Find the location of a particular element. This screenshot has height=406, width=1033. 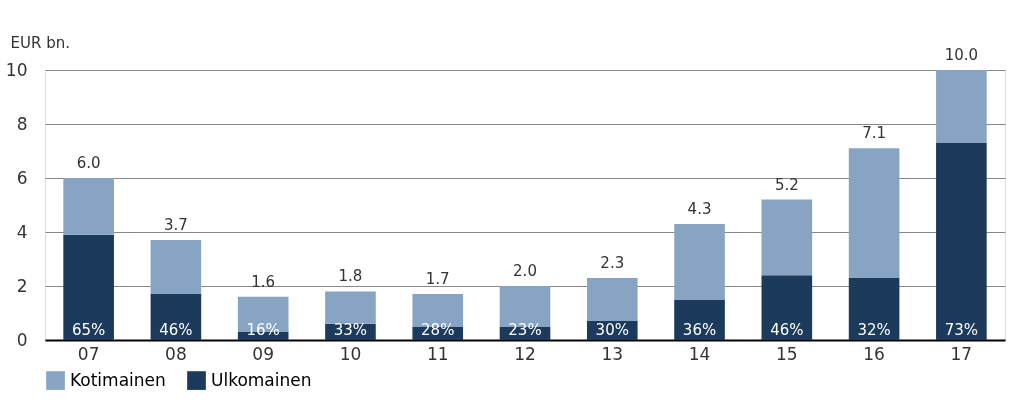

annotation: 65% is located at coordinates (88, 330).